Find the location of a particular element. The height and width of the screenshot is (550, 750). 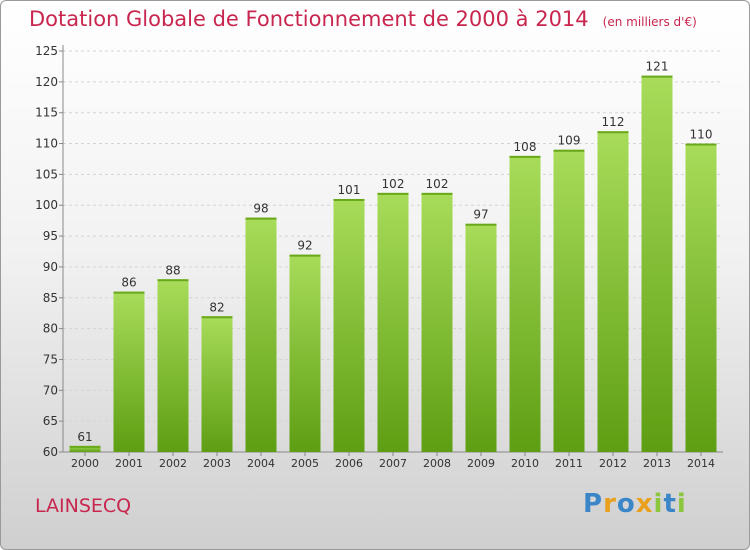

y-tick-label: 75 is located at coordinates (50, 359).